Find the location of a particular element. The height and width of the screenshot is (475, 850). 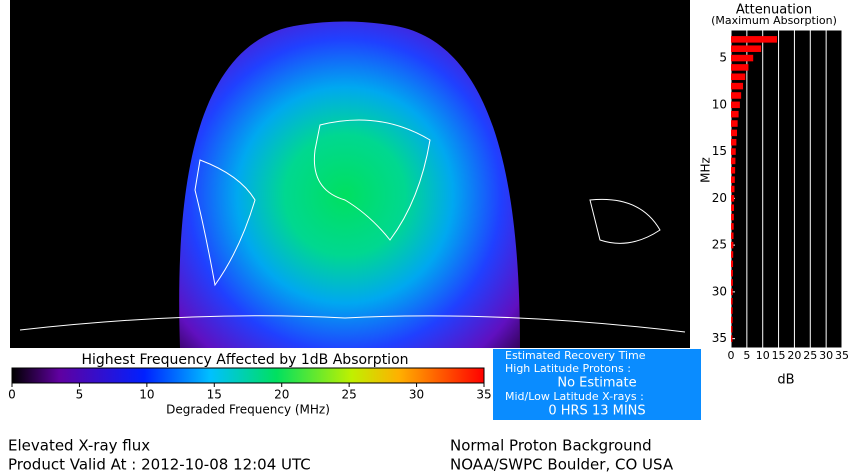

y-axis-label: MHz is located at coordinates (706, 170).